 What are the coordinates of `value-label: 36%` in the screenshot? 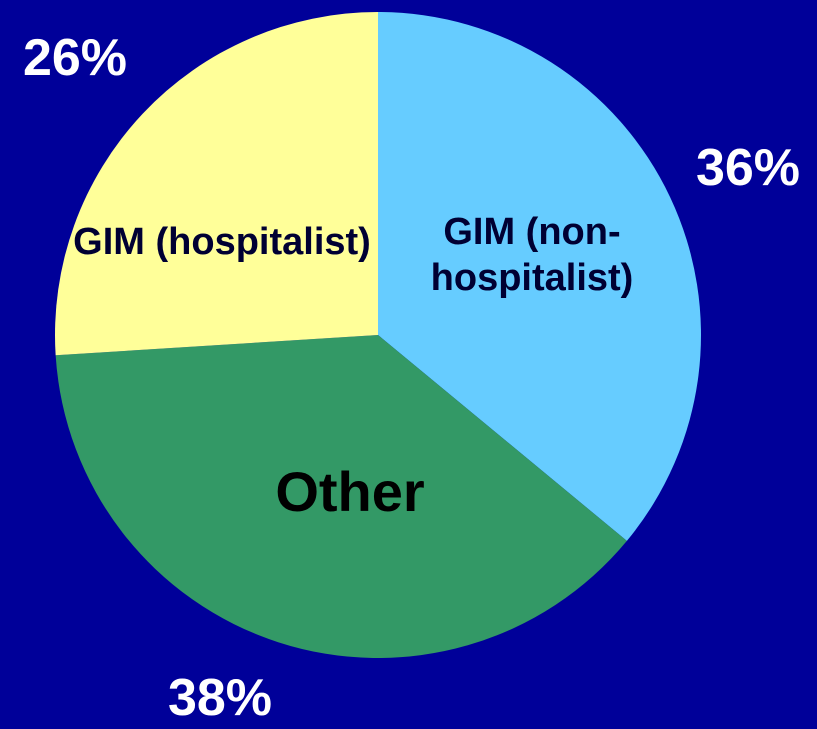 It's located at (748, 167).